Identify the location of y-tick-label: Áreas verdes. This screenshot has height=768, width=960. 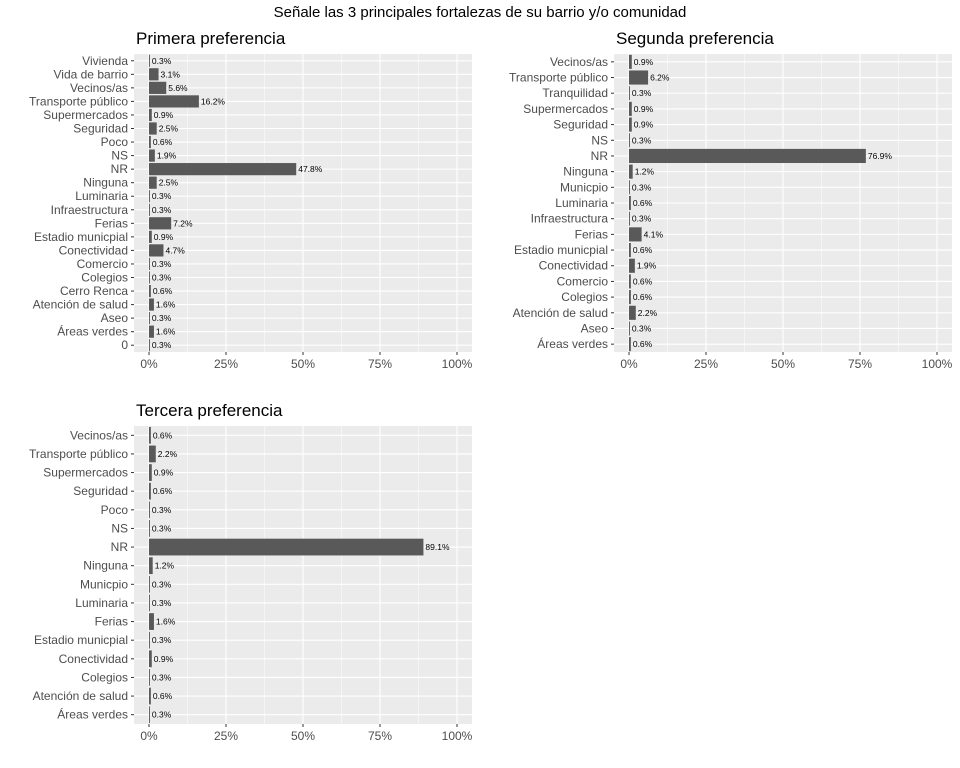
(572, 343).